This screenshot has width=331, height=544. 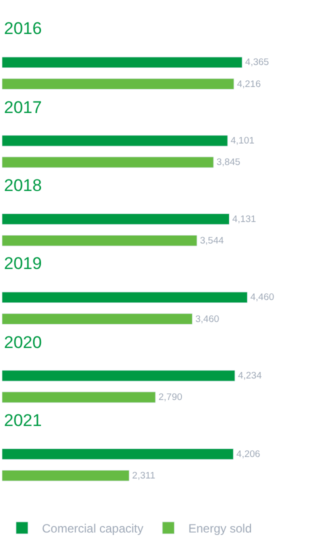 I want to click on data-label: 3,460, so click(x=207, y=319).